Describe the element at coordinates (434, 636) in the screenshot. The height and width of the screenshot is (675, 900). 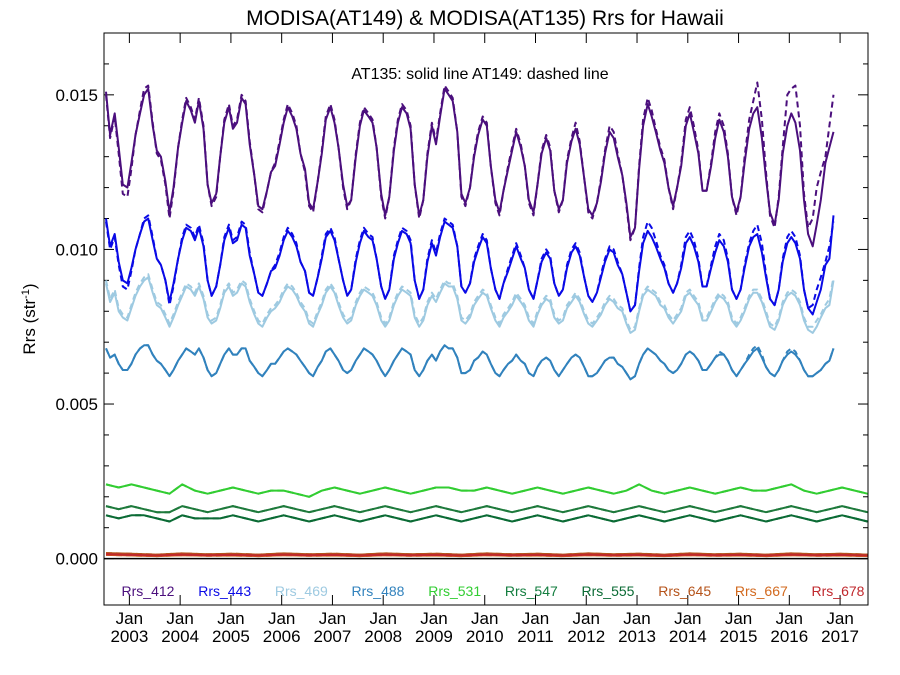
I see `x-tick-year-label: 2009` at that location.